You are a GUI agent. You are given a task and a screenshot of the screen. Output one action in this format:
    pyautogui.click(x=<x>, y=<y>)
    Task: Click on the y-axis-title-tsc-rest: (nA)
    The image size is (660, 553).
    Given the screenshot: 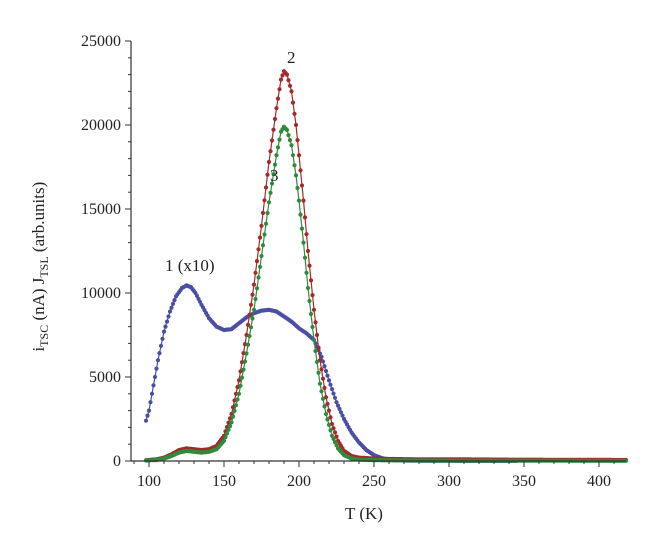 What is the action you would take?
    pyautogui.click(x=38, y=306)
    